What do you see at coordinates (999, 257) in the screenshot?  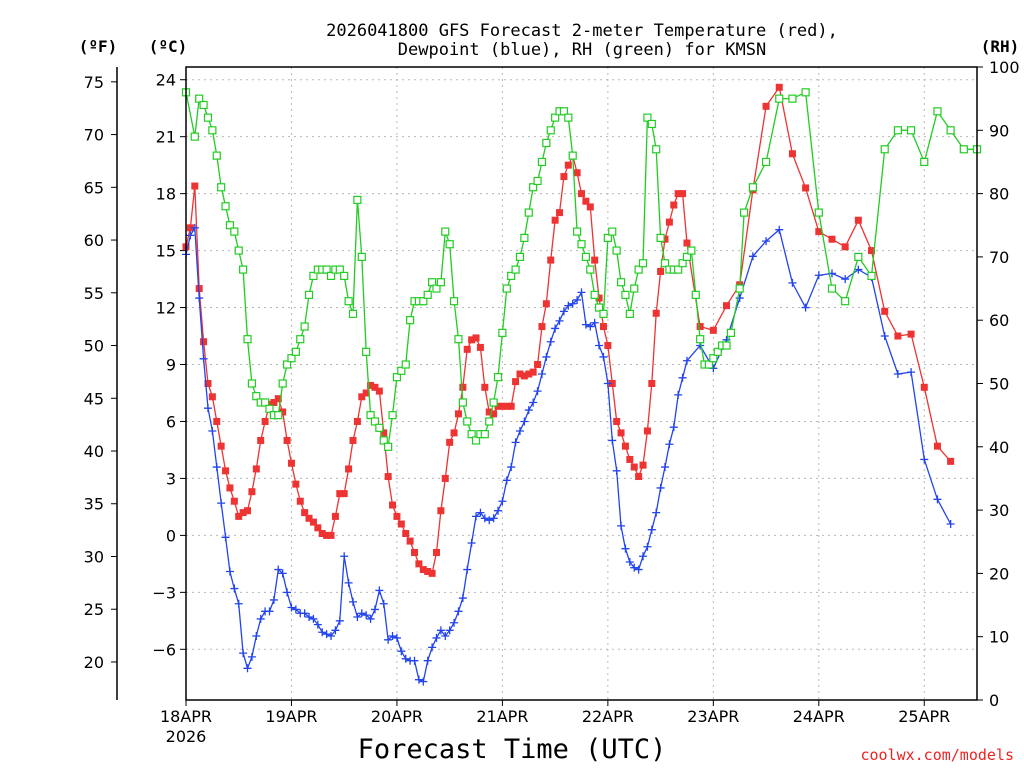 I see `rh-tick-label: 70` at bounding box center [999, 257].